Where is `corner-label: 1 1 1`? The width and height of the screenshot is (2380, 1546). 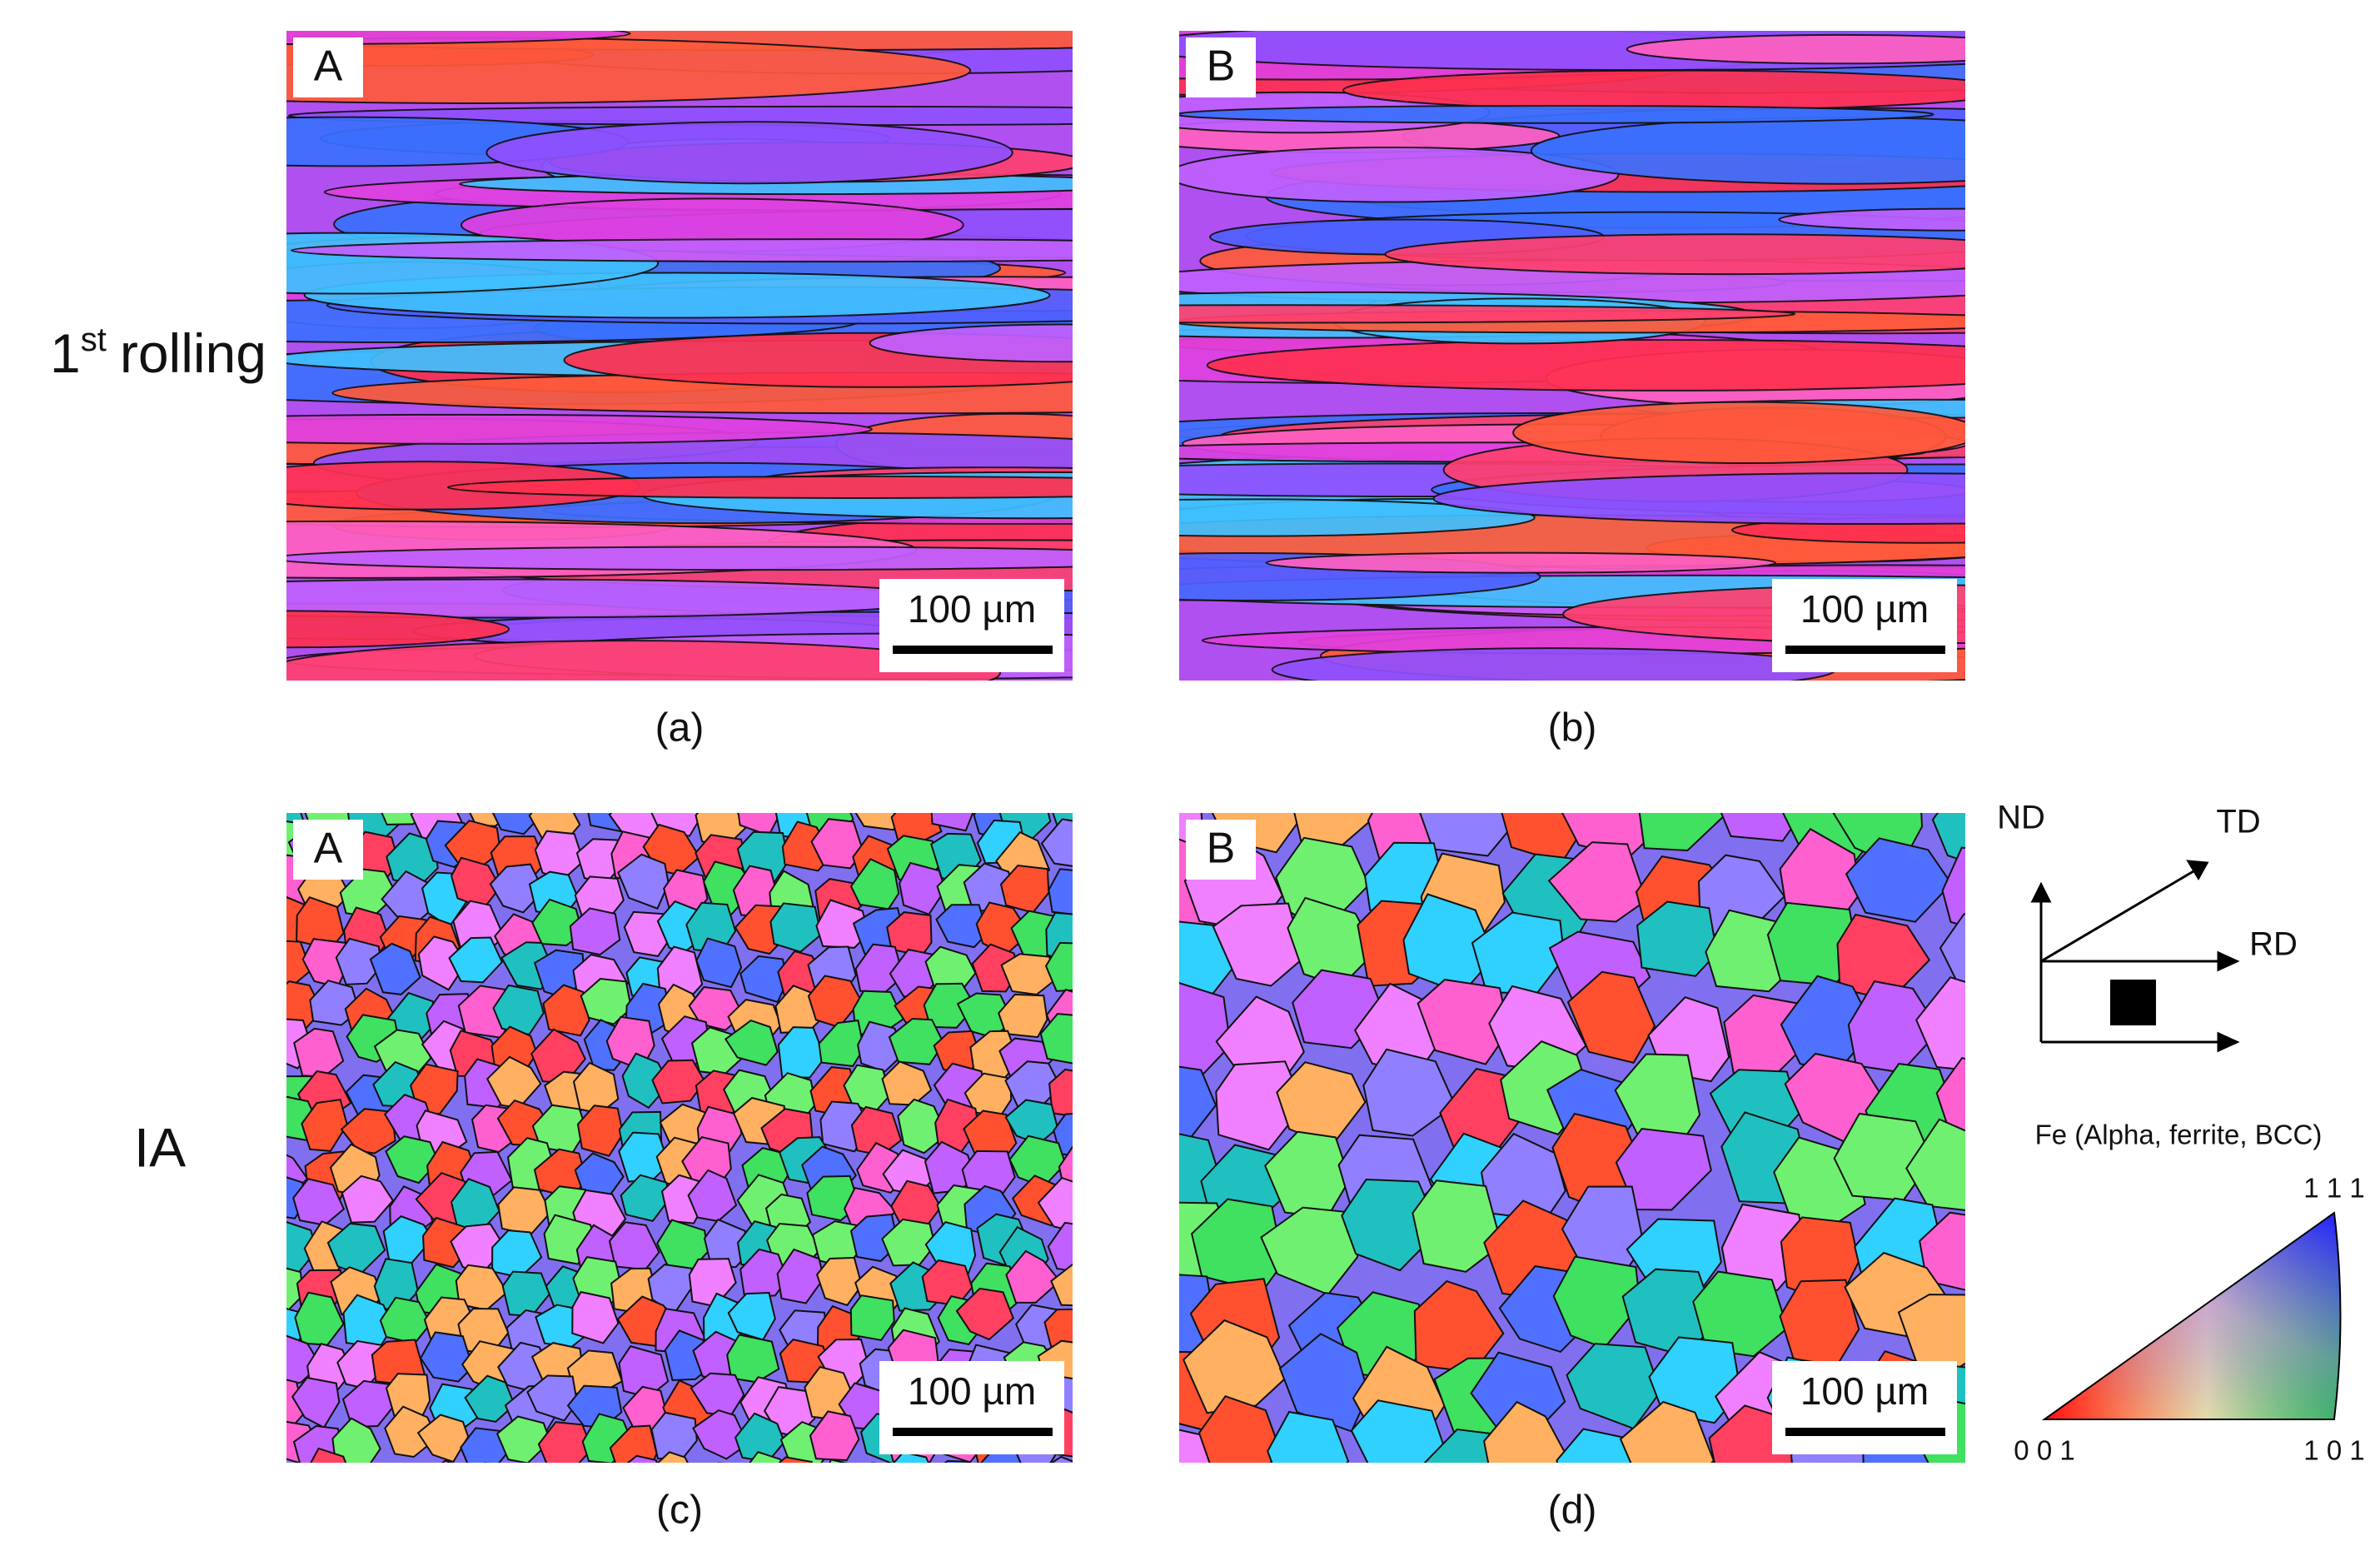 corner-label: 1 1 1 is located at coordinates (2333, 1188).